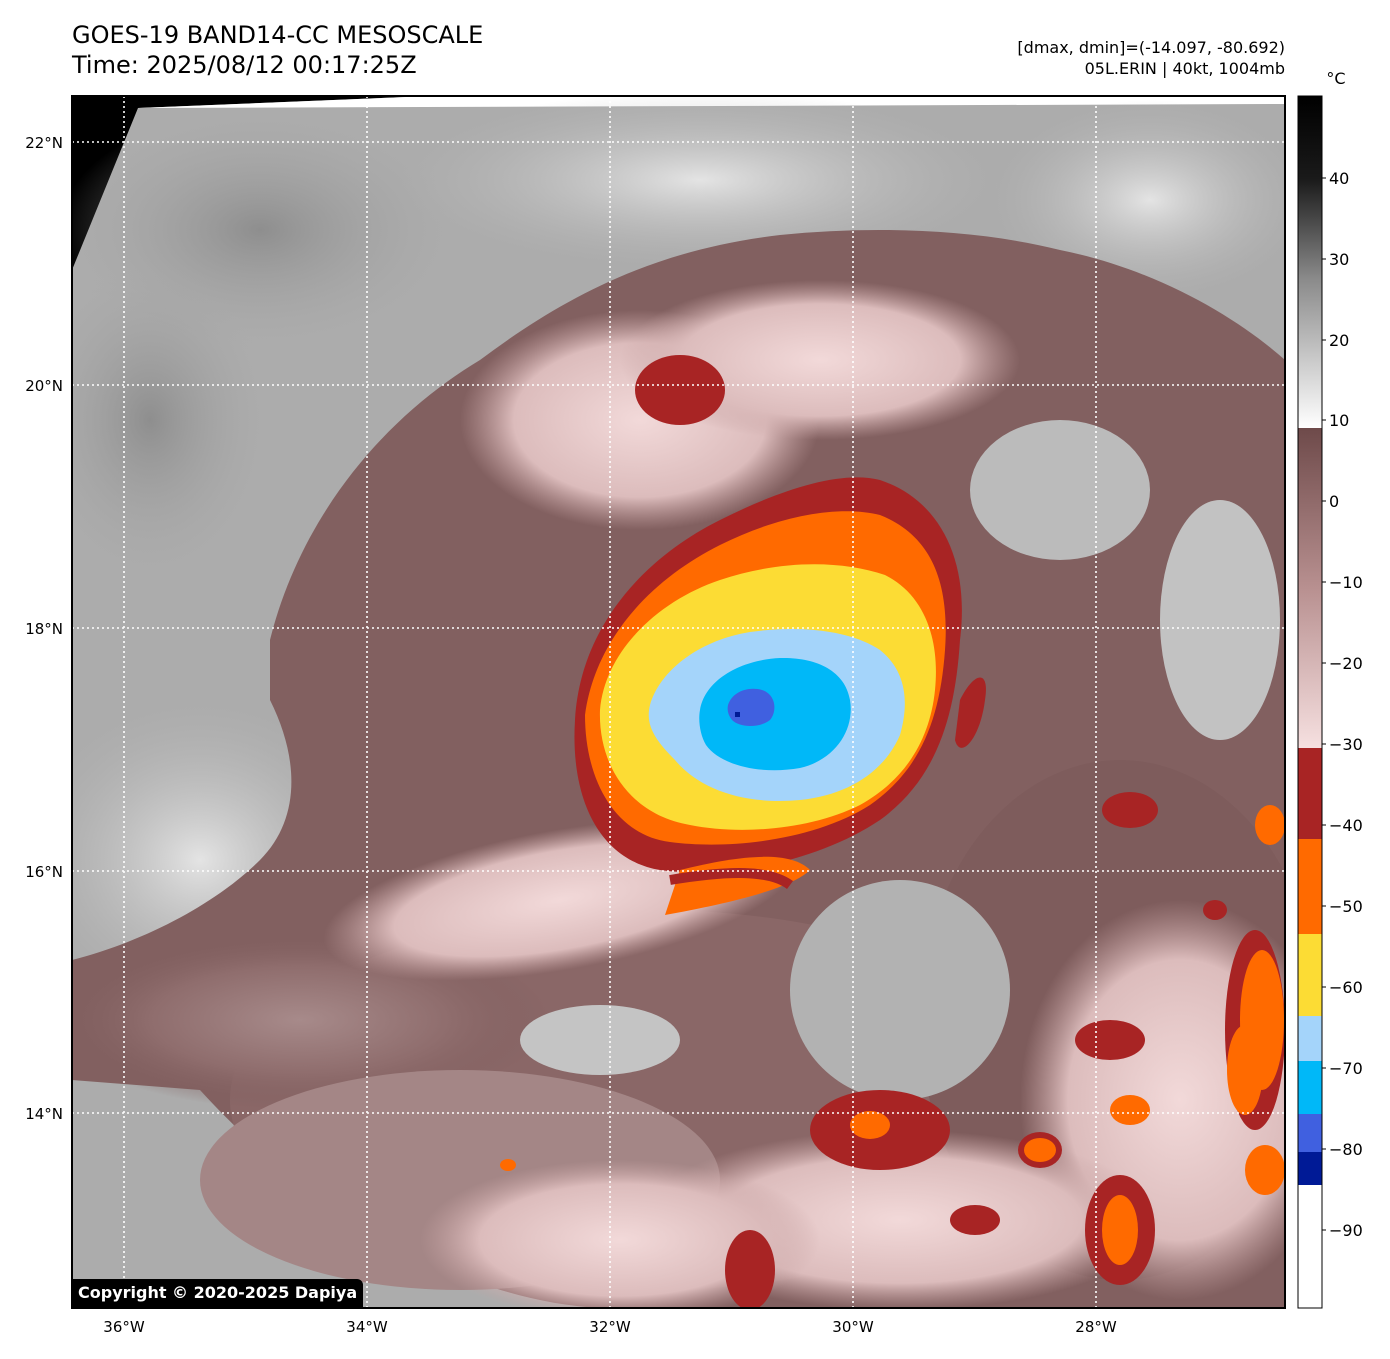  I want to click on colorbar-tick-minus-40: −40, so click(1346, 825).